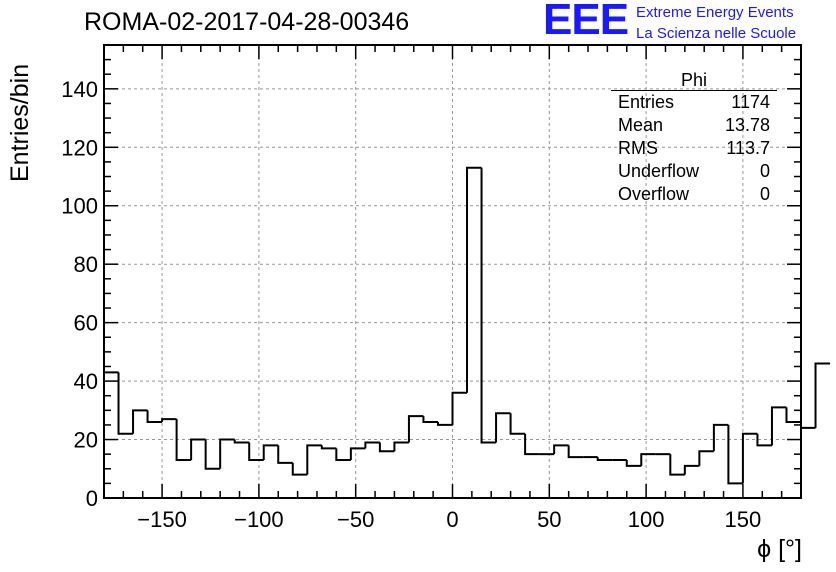  Describe the element at coordinates (20, 122) in the screenshot. I see `y-axis-label: Entries/bin` at that location.